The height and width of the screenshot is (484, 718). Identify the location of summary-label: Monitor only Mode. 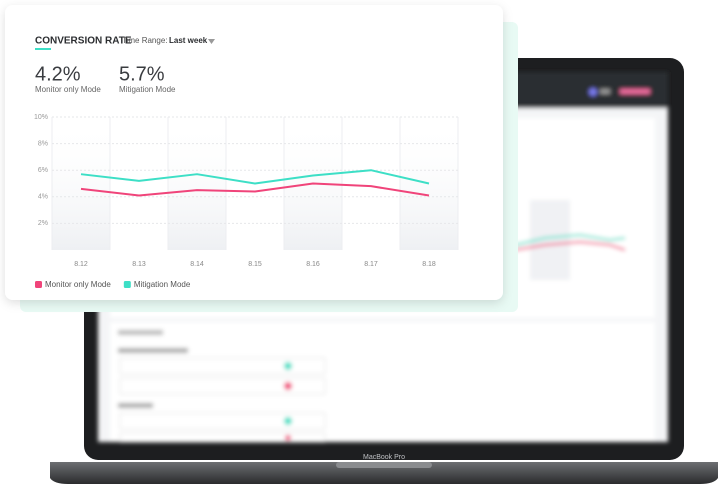
(68, 89).